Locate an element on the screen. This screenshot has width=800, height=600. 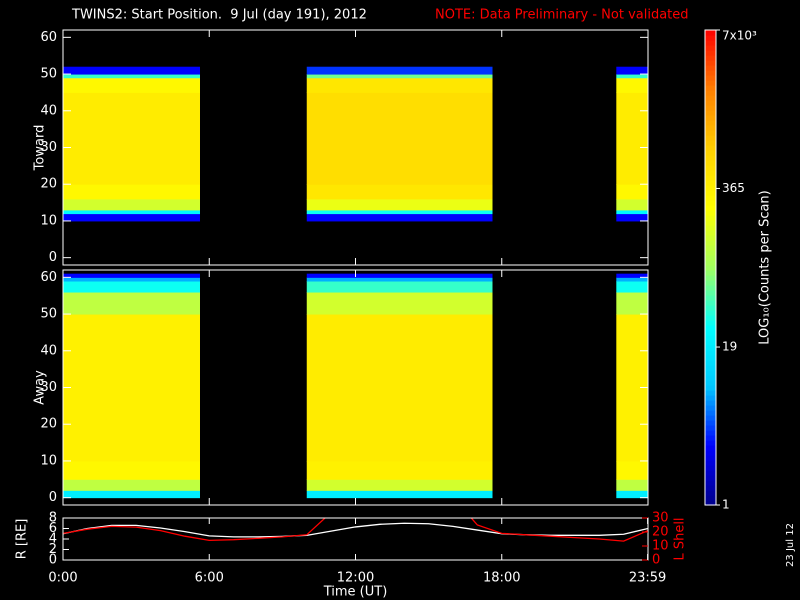
y-tick-label: 8 is located at coordinates (53, 518).